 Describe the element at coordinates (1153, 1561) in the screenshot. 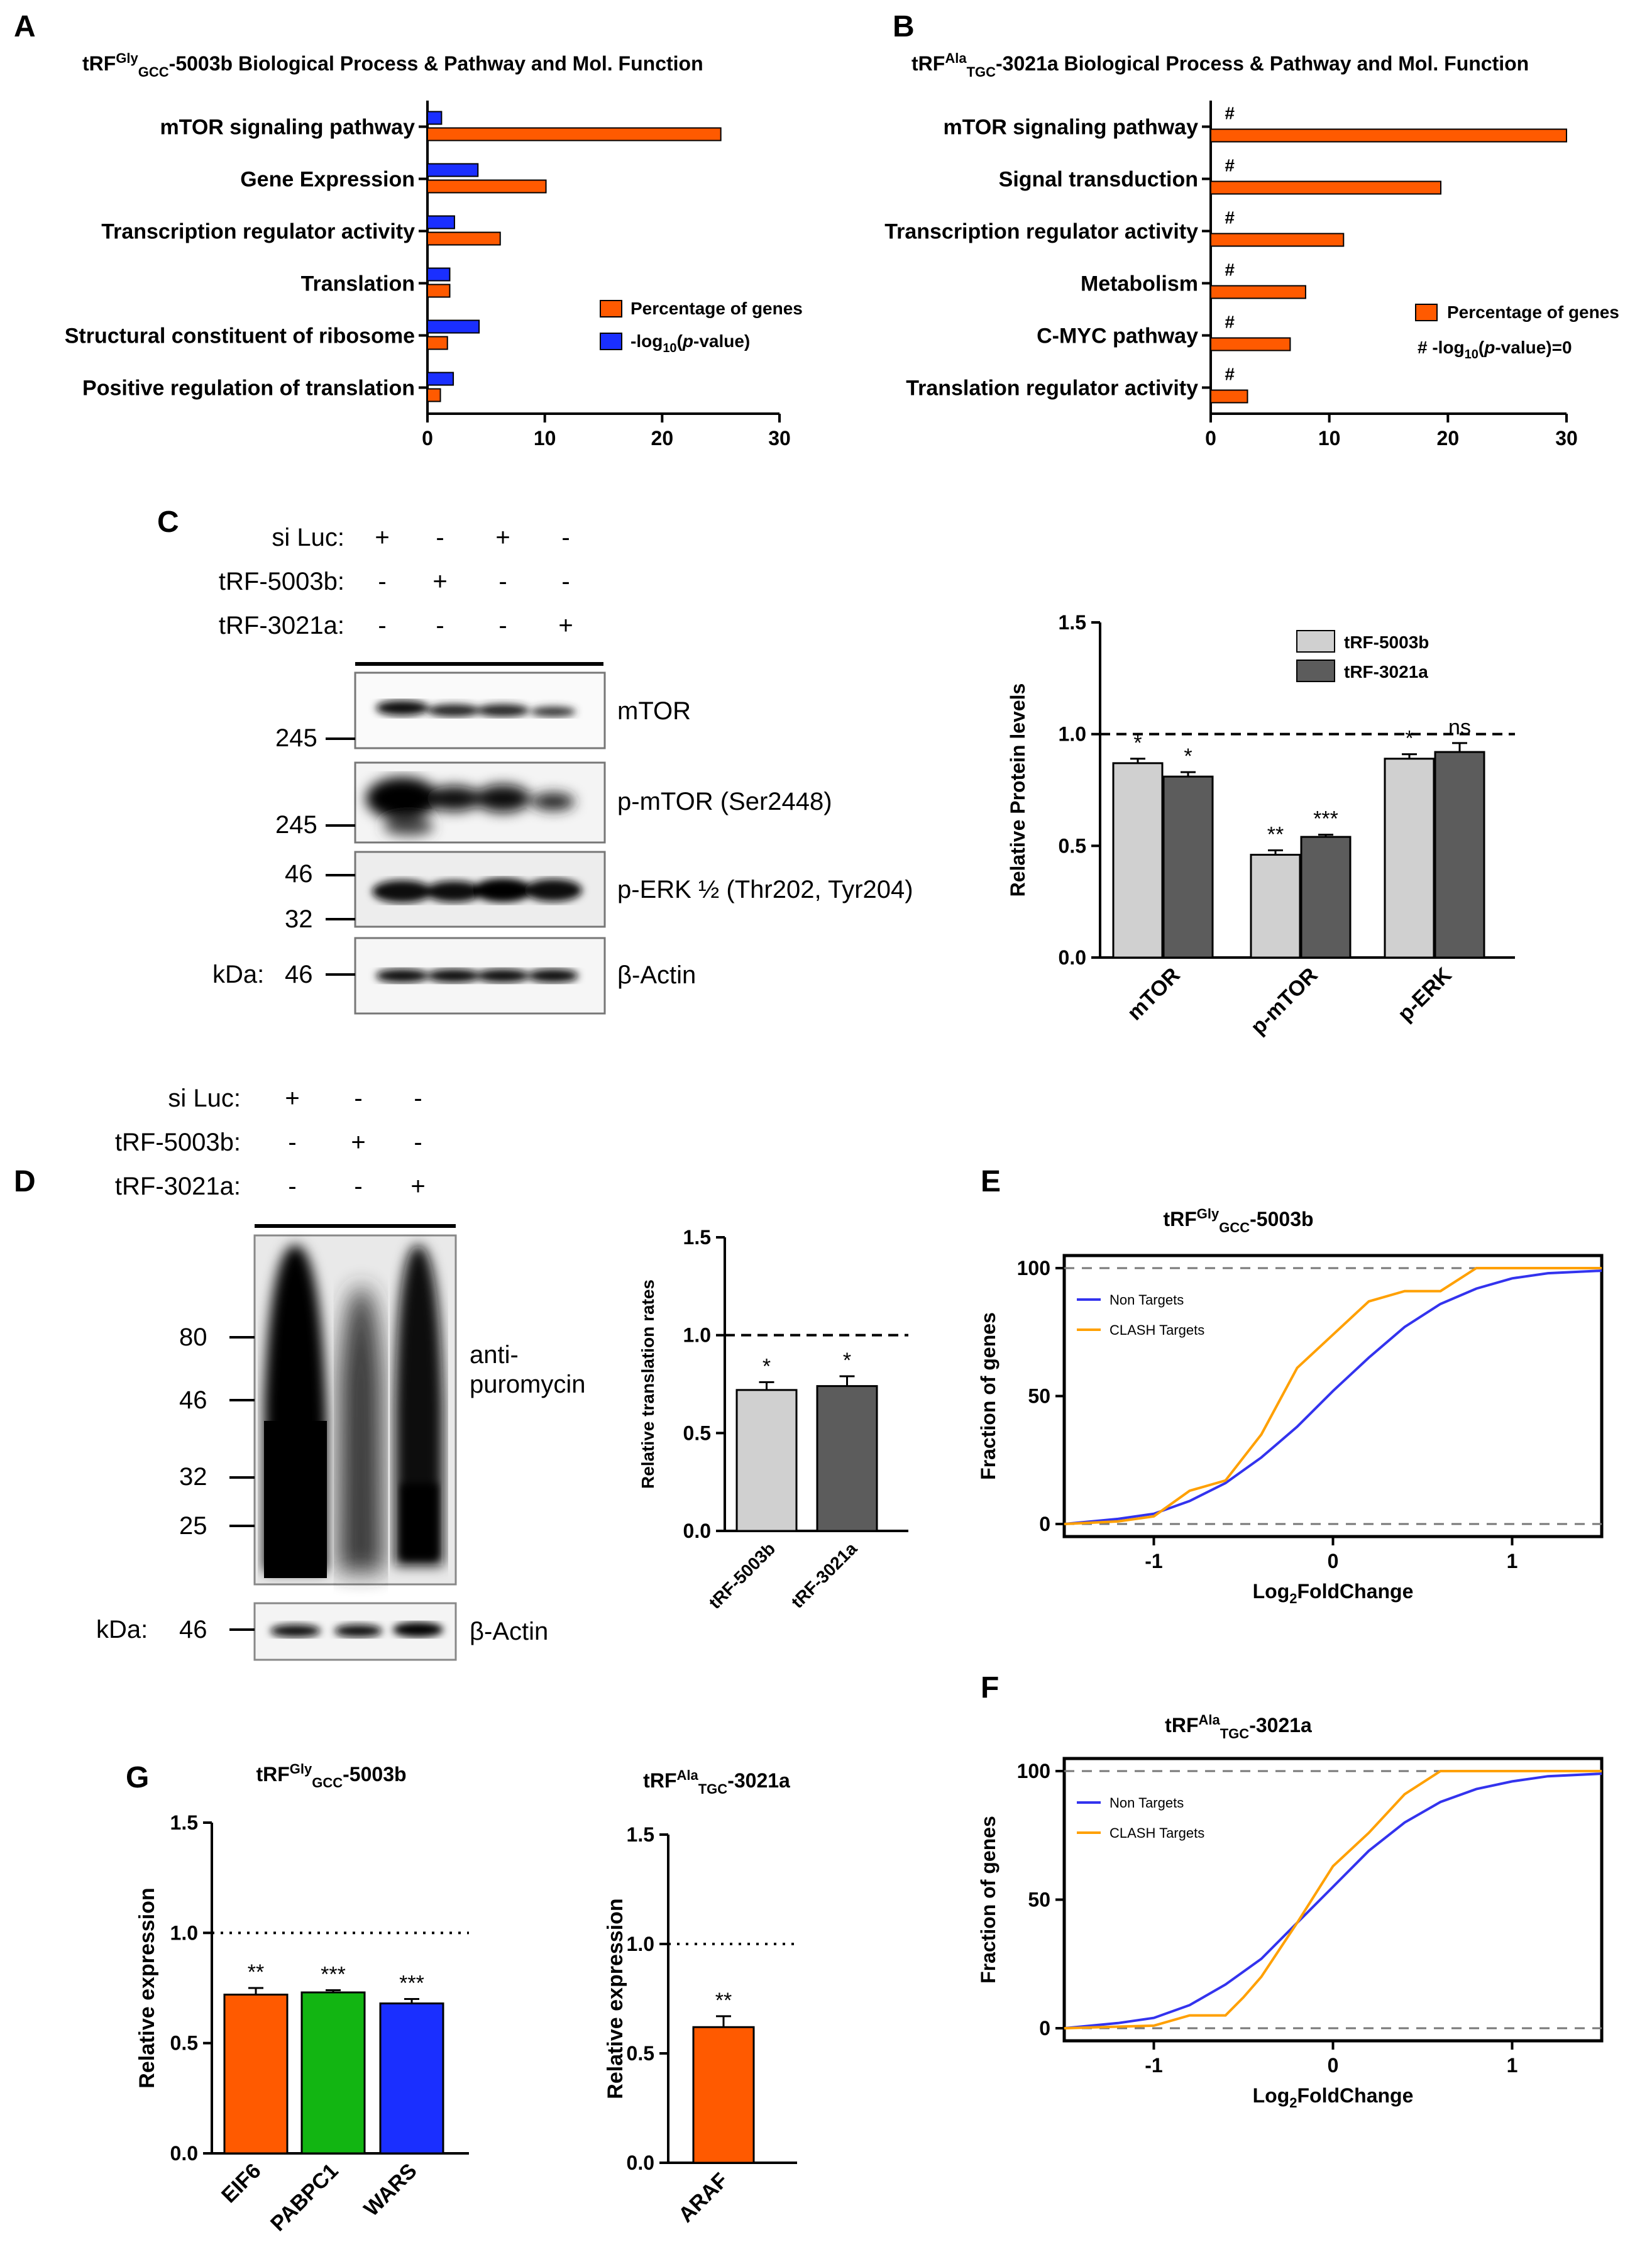

I see `chart-e-x-tick-label: -1` at that location.